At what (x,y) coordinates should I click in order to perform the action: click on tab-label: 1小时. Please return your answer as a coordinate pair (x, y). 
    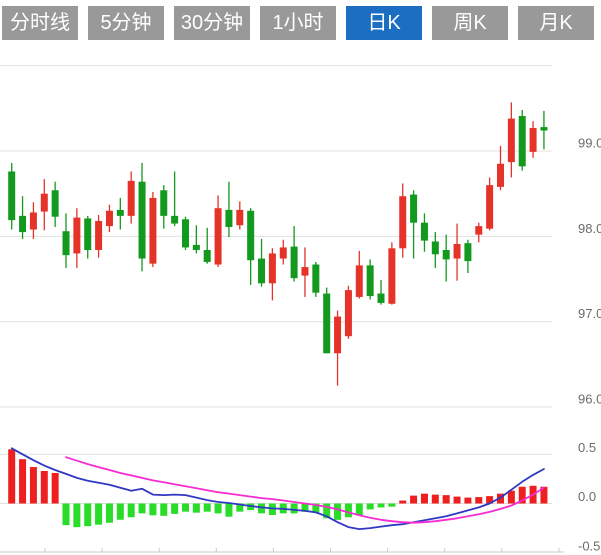
    Looking at the image, I should click on (298, 23).